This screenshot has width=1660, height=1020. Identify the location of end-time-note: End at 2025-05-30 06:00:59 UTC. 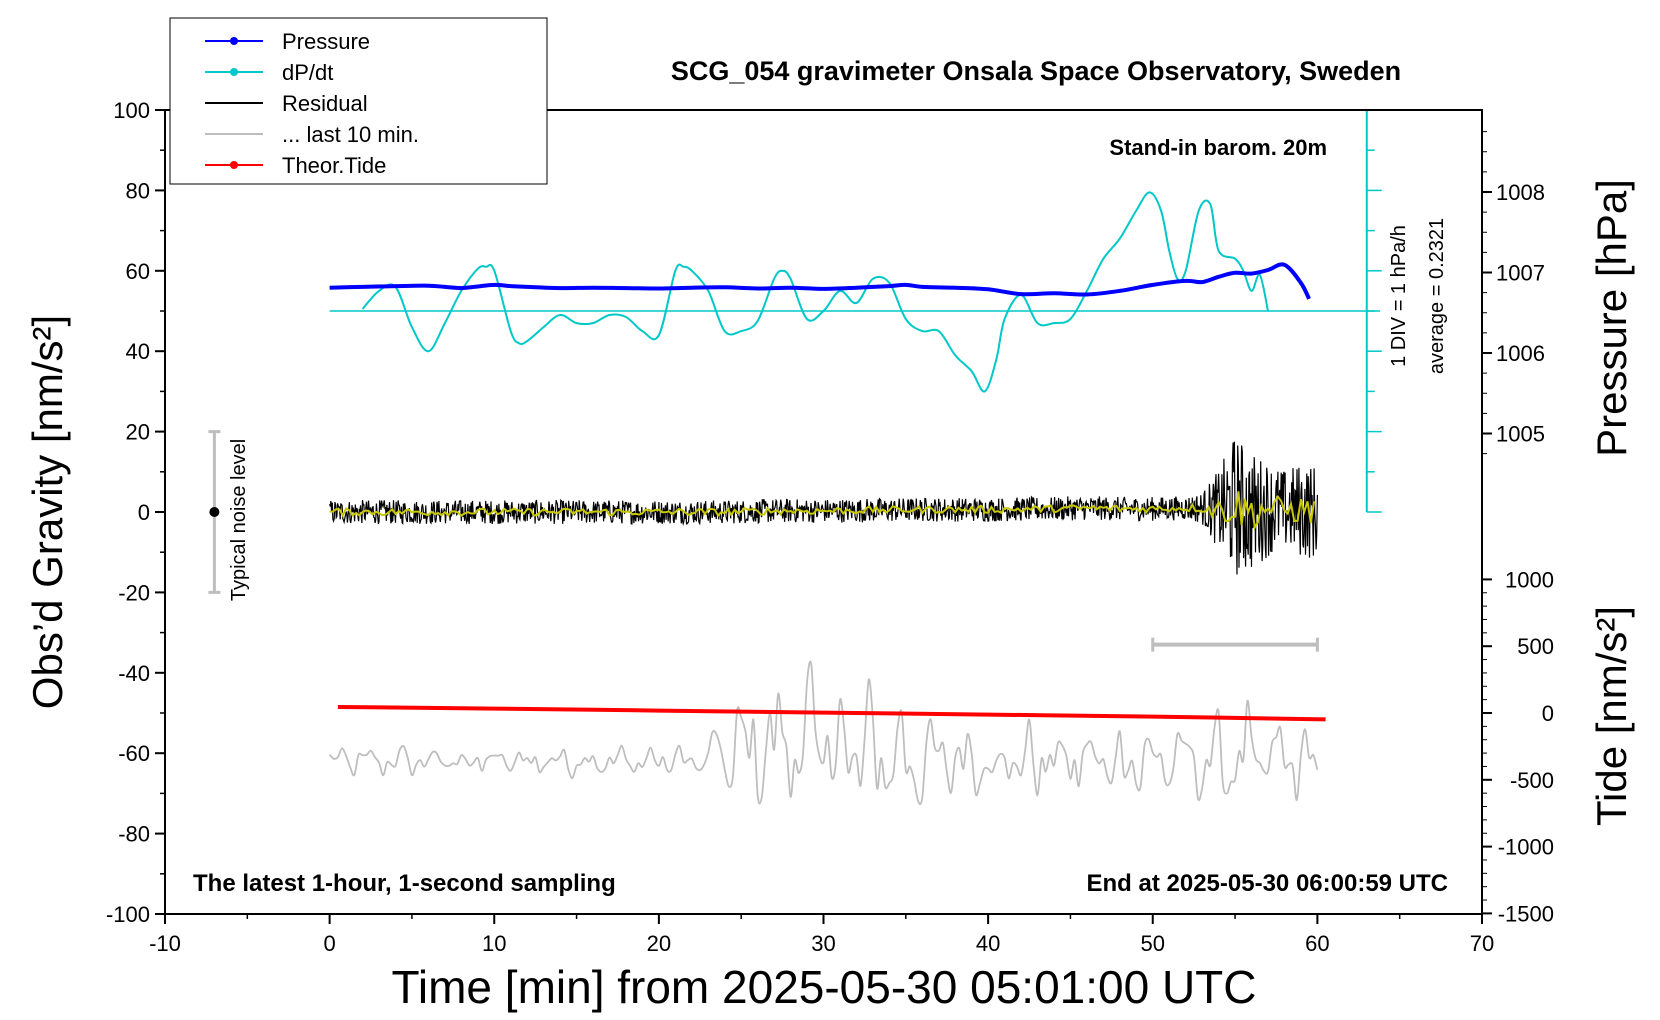
(1268, 883).